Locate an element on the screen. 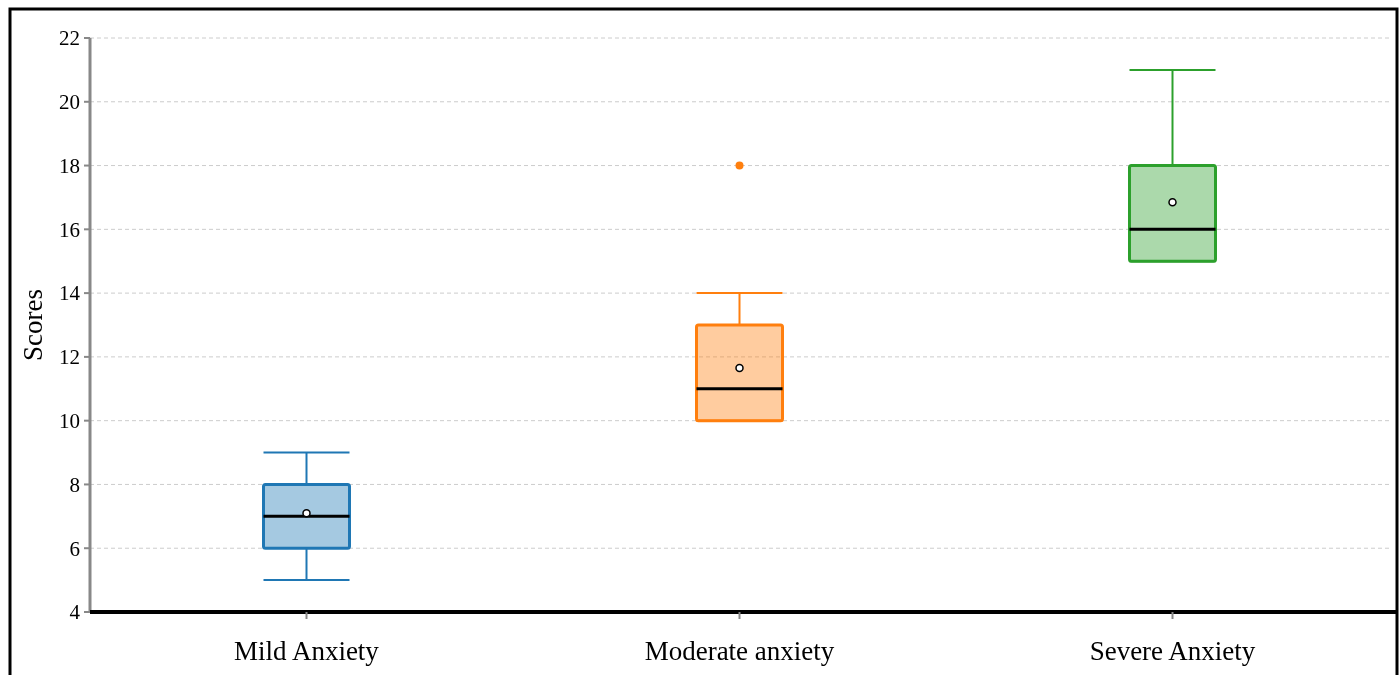 The width and height of the screenshot is (1400, 675). y-tick-label: 20 is located at coordinates (69, 102).